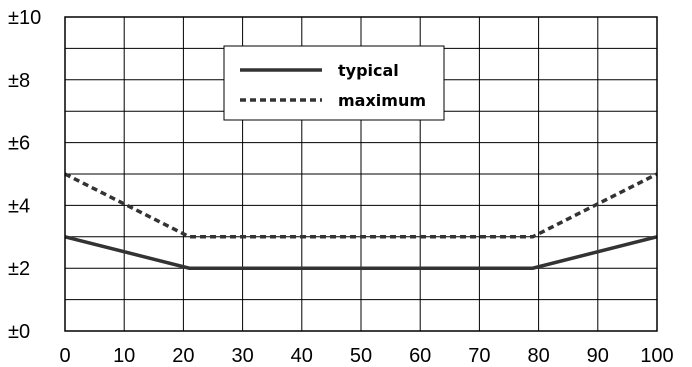 The height and width of the screenshot is (367, 692). Describe the element at coordinates (19, 332) in the screenshot. I see `y-tick-label: ±0` at that location.